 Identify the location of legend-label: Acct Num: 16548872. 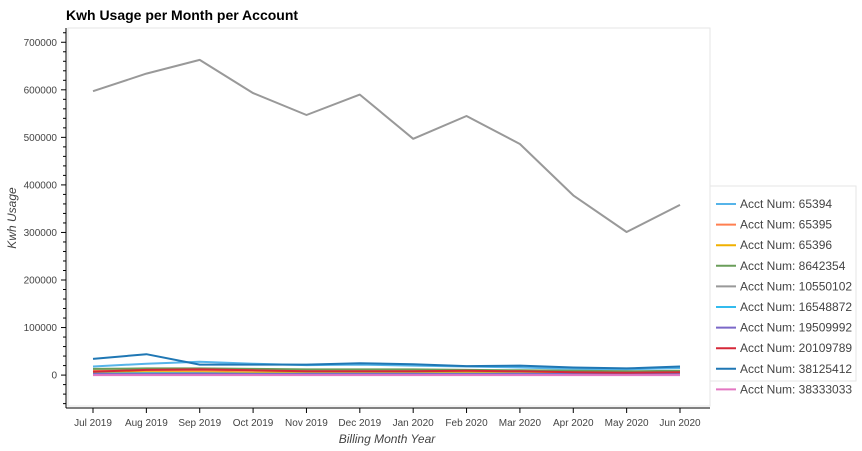
(796, 307).